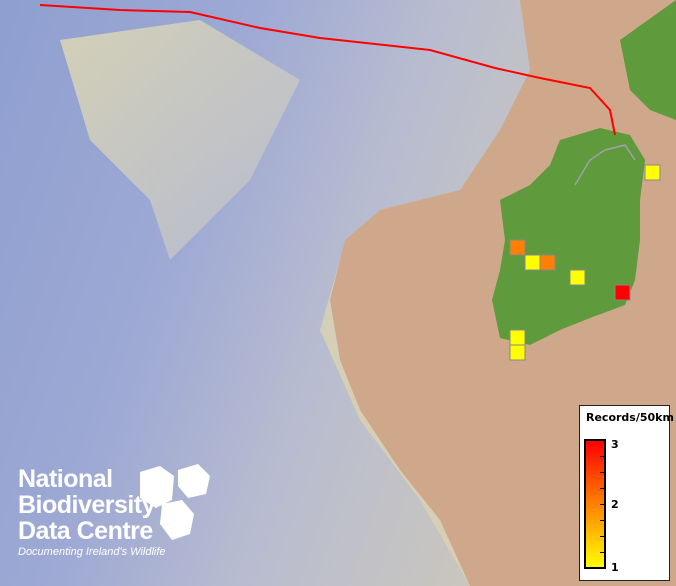  What do you see at coordinates (595, 504) in the screenshot?
I see `legend-color-ramp` at bounding box center [595, 504].